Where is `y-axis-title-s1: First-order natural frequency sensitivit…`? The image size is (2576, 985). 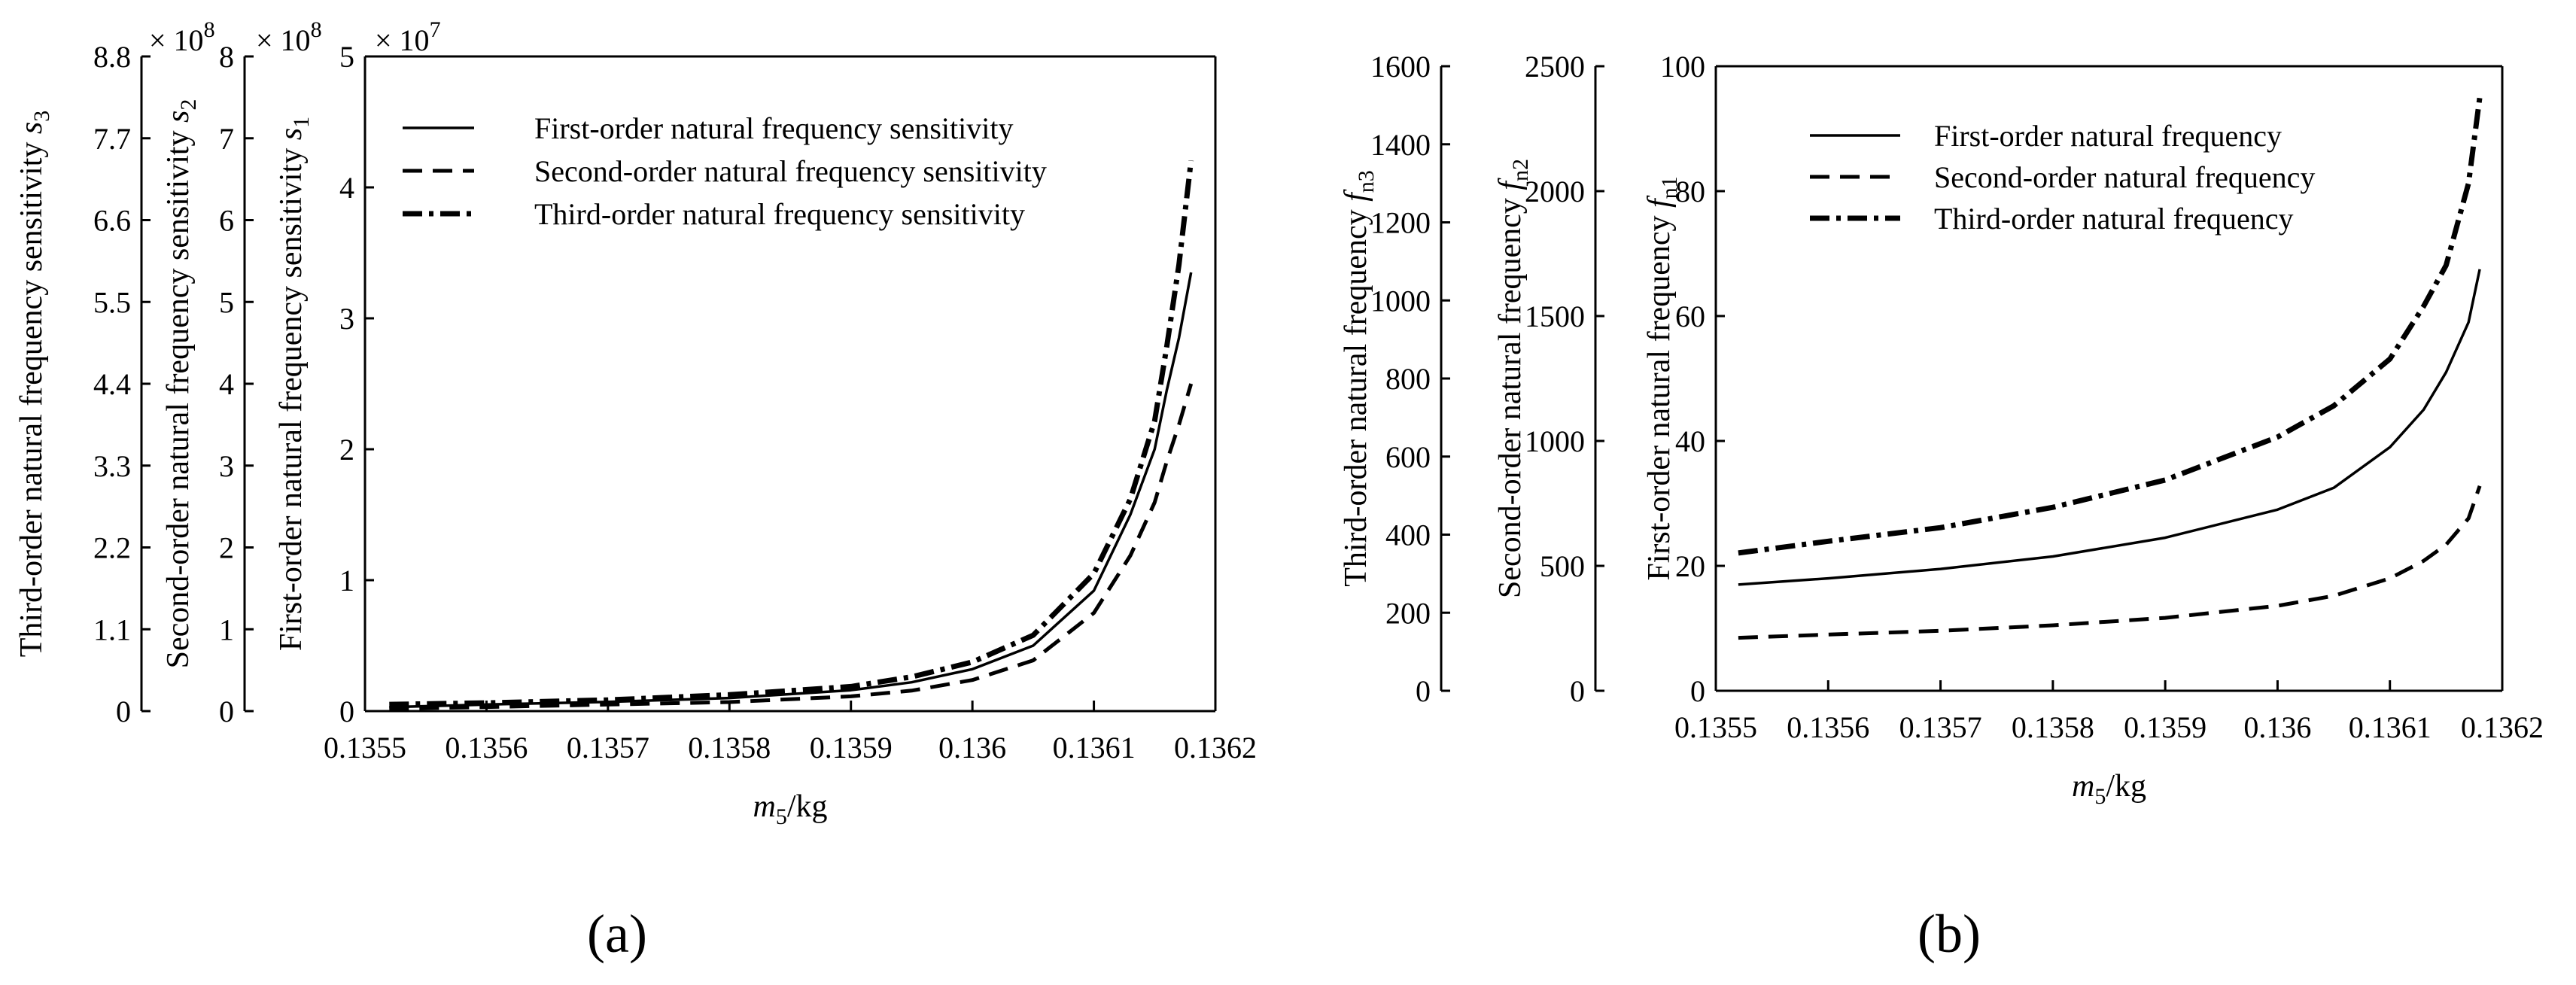 y-axis-title-s1: First-order natural frequency sensitivit… is located at coordinates (294, 384).